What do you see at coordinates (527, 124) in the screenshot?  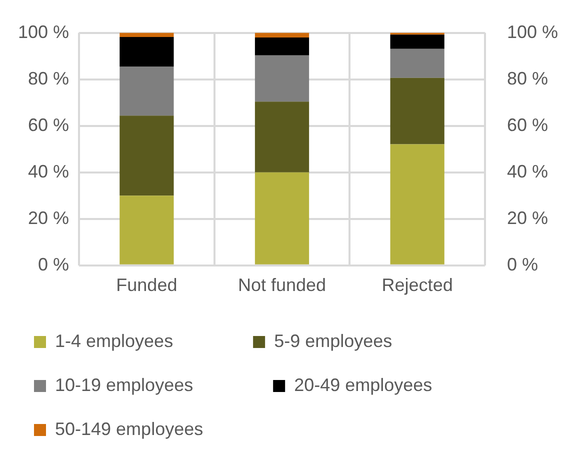 I see `y2-tick-label: 60 %` at bounding box center [527, 124].